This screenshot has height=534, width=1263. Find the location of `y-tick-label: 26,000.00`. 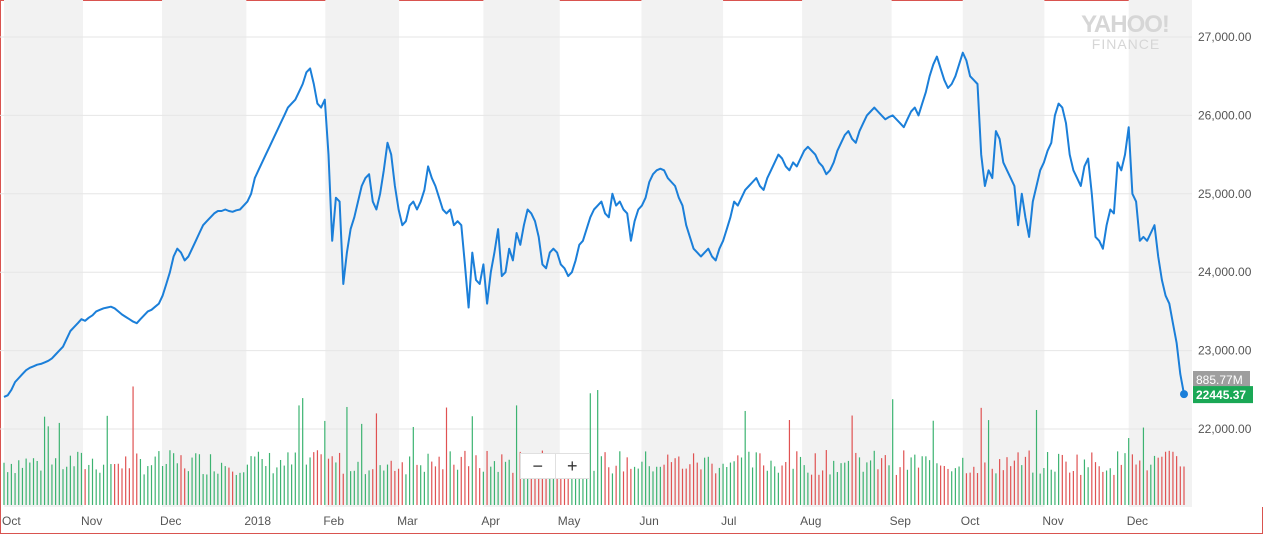

y-tick-label: 26,000.00 is located at coordinates (1225, 115).